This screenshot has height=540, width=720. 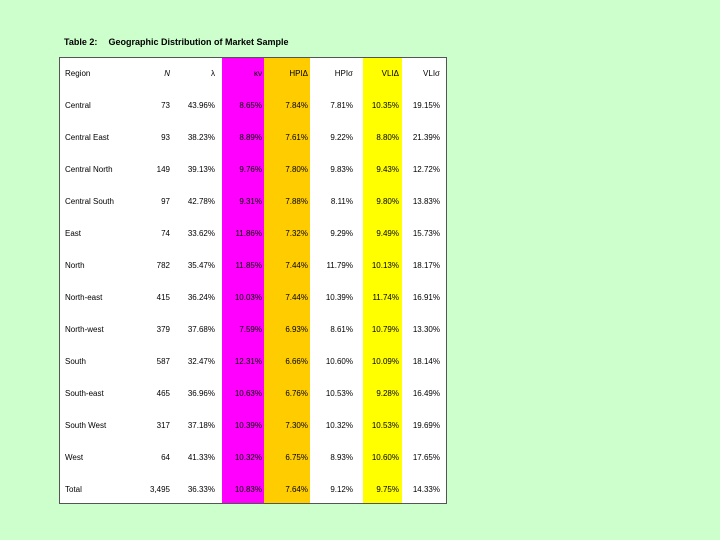 What do you see at coordinates (87, 137) in the screenshot?
I see `cell-region: Central East` at bounding box center [87, 137].